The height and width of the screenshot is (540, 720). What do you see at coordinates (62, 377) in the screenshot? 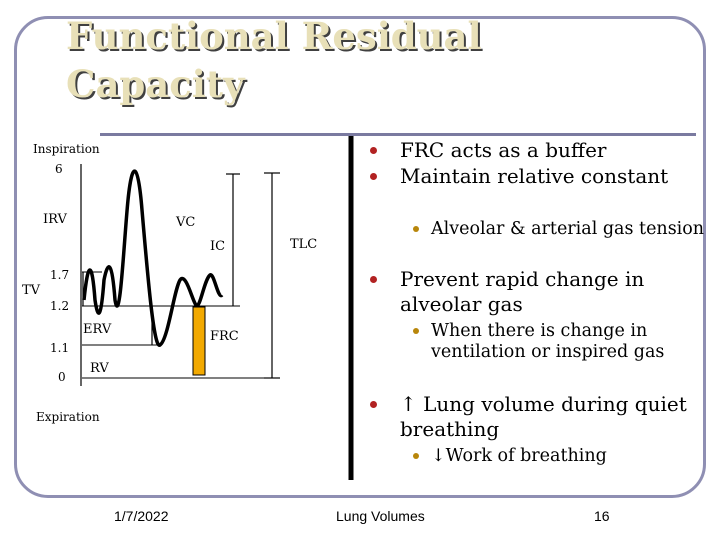
I see `label-0: 0` at bounding box center [62, 377].